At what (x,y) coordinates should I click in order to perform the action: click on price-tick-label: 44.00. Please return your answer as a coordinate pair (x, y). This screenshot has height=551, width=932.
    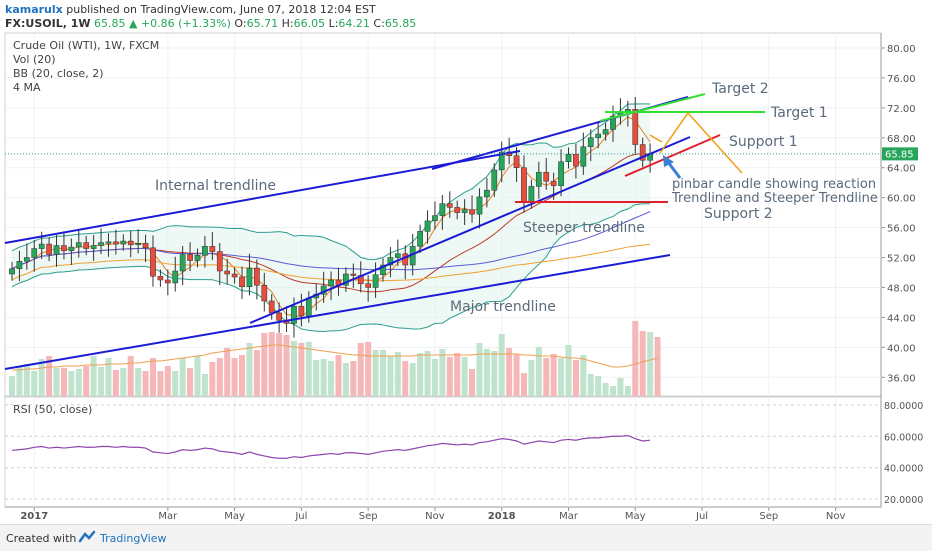
    Looking at the image, I should click on (901, 318).